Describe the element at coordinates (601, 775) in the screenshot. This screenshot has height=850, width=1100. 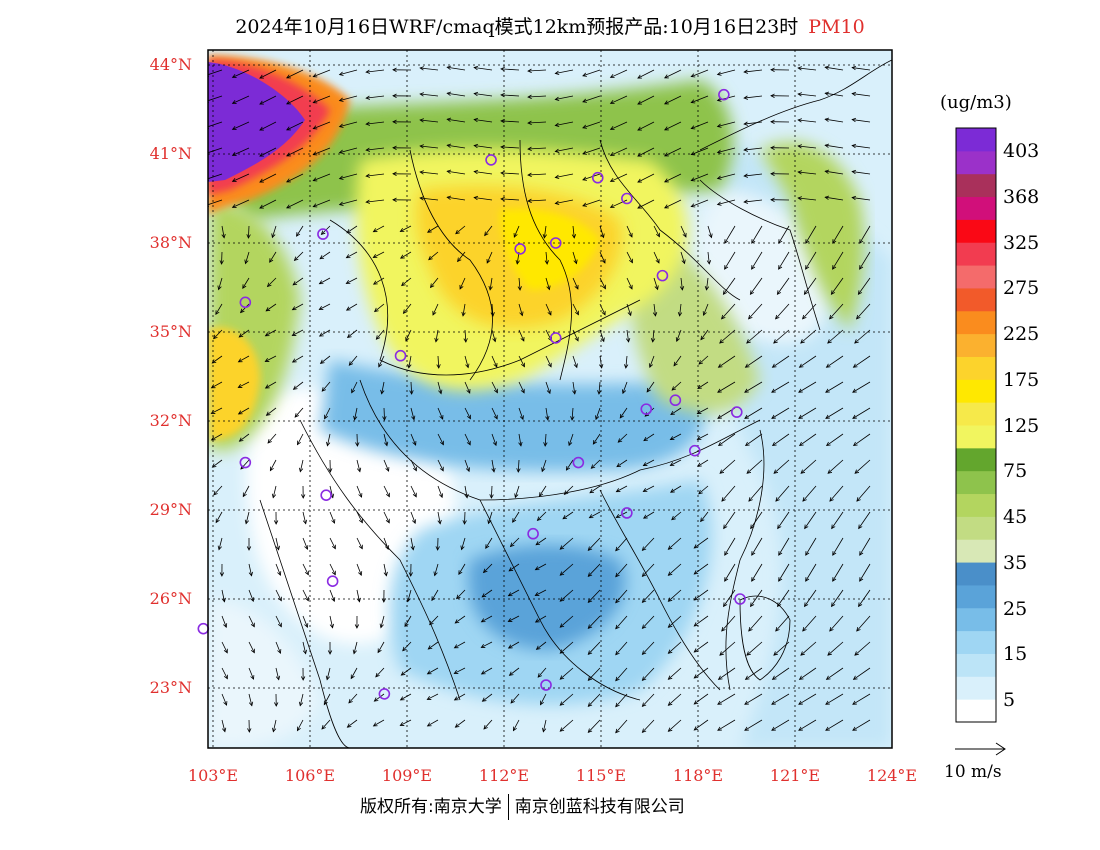
I see `lon-tick-label: 115°E` at that location.